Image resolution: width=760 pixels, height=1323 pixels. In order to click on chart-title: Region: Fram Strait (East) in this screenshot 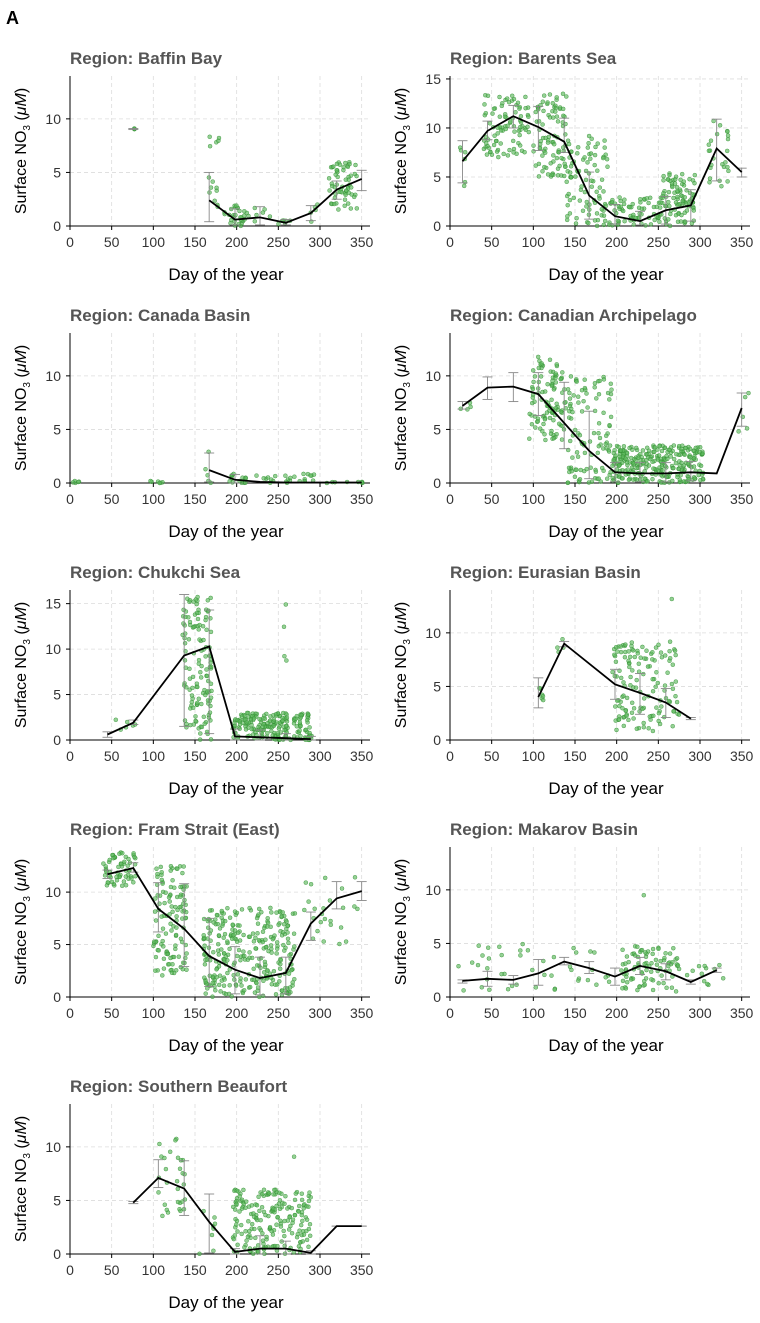, I will do `click(175, 829)`.